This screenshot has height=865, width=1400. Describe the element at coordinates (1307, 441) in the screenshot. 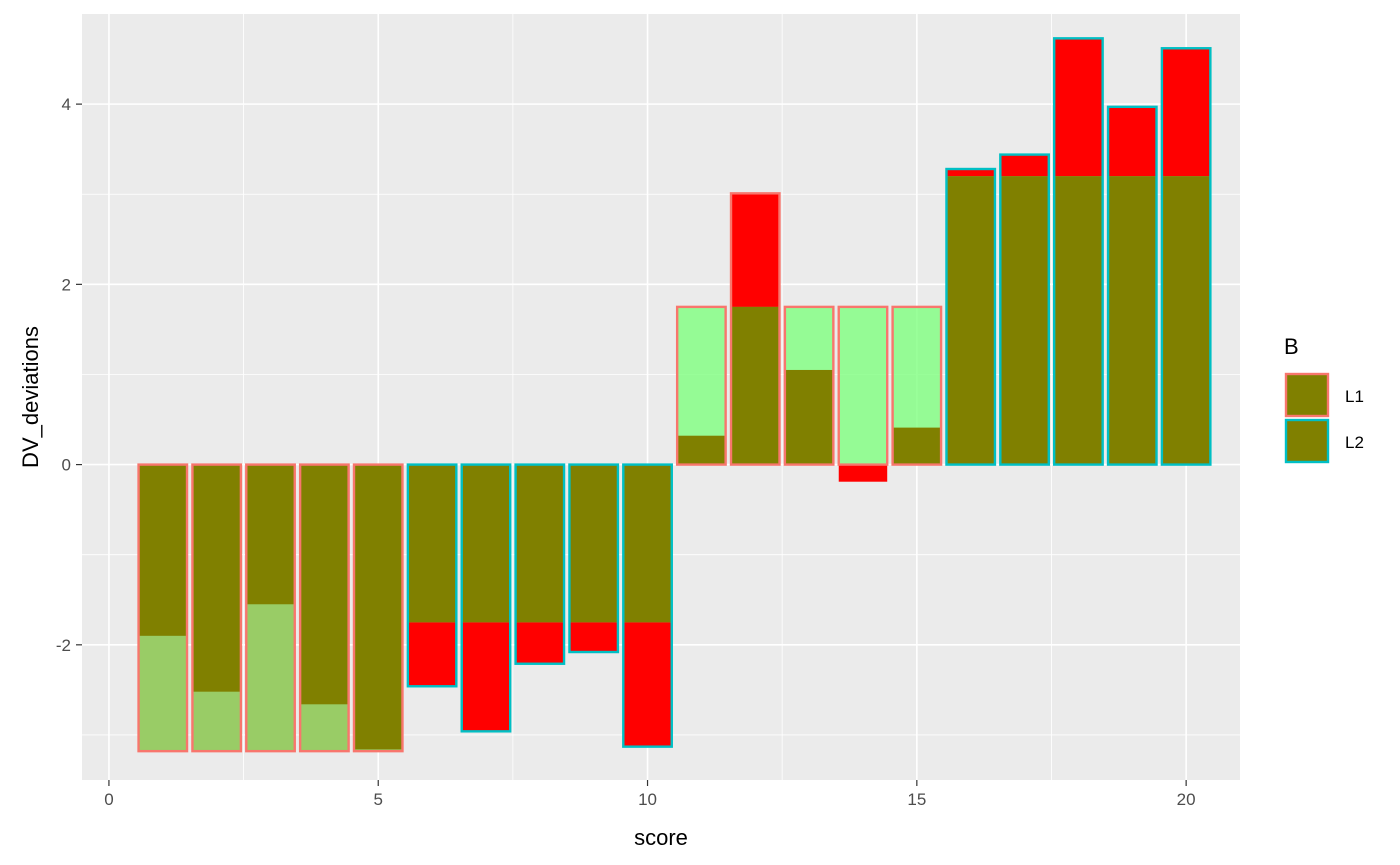

I see `legend-key-l2` at that location.